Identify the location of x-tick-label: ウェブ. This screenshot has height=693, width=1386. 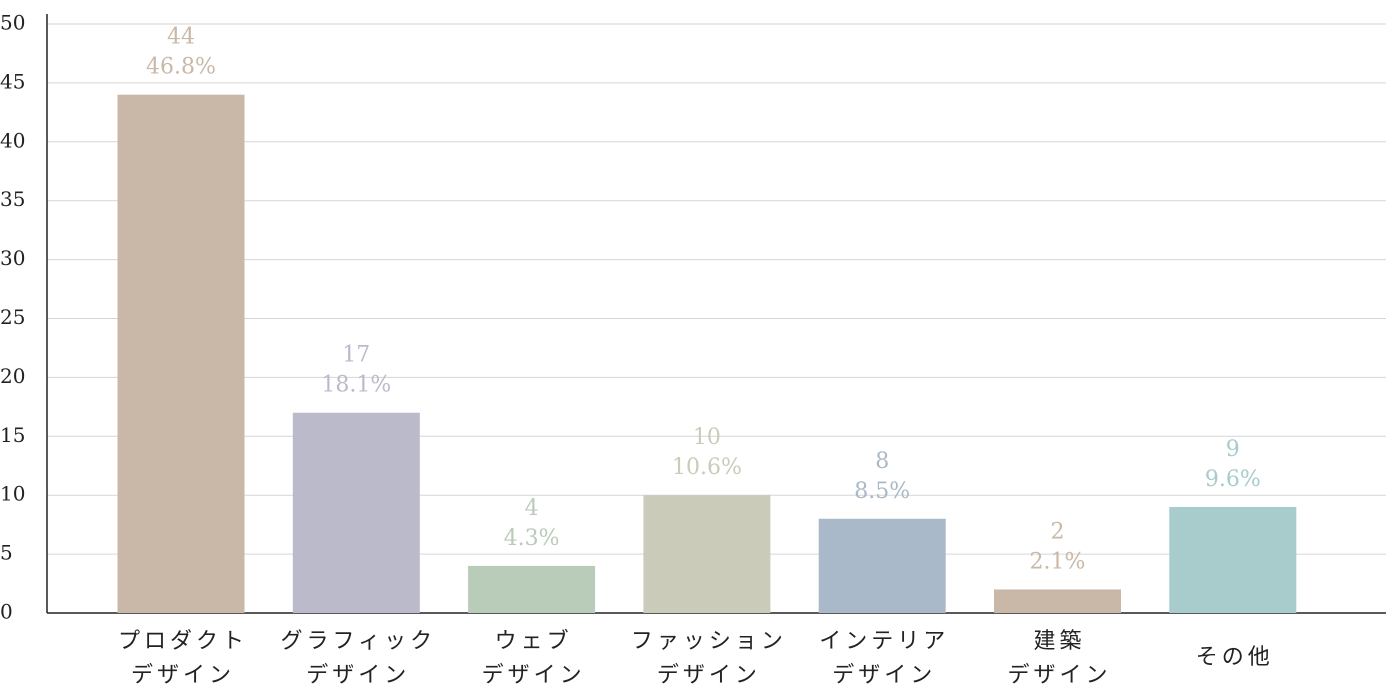
(534, 641).